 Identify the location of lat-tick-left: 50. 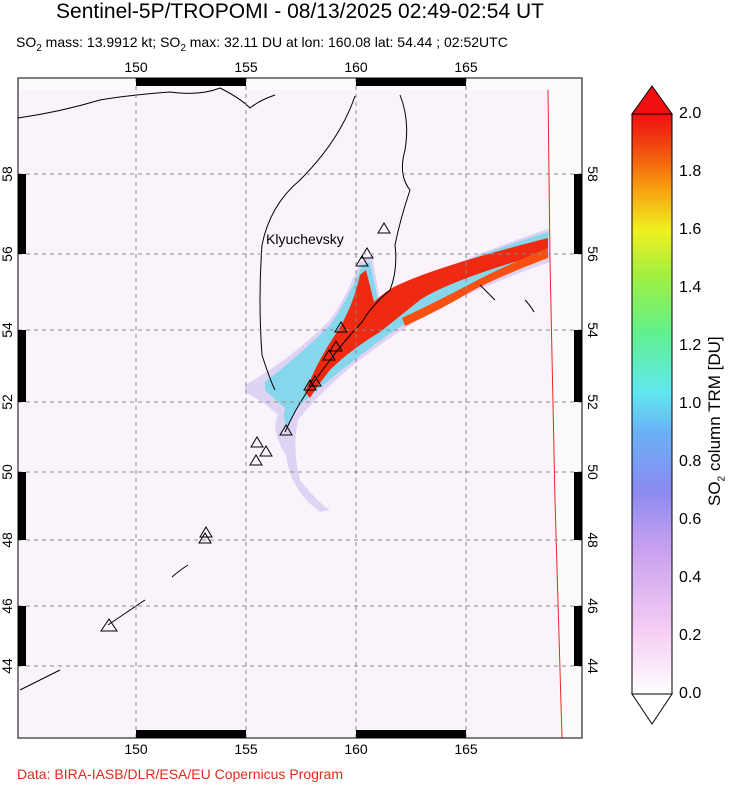
(7, 472).